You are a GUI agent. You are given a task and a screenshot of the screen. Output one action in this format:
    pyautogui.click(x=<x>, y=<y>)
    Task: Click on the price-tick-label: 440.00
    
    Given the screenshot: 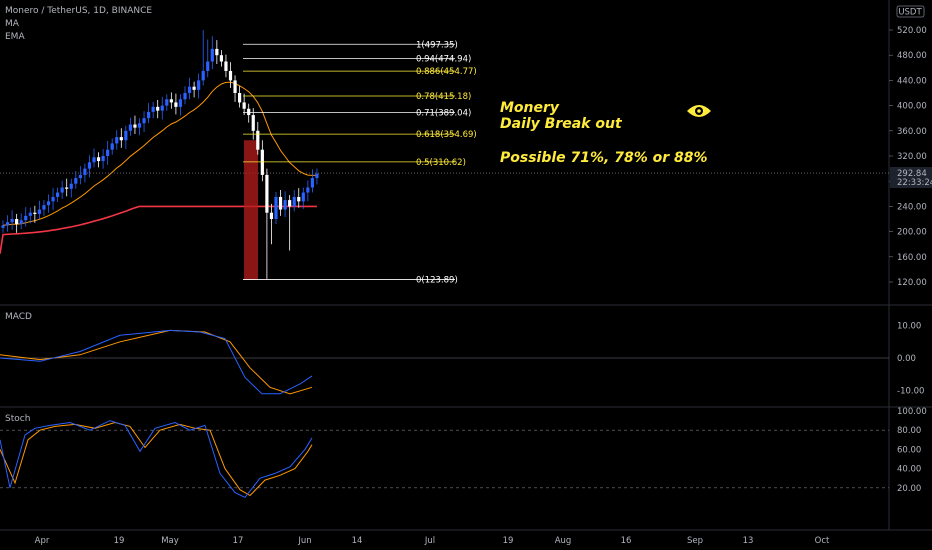 What is the action you would take?
    pyautogui.click(x=912, y=81)
    